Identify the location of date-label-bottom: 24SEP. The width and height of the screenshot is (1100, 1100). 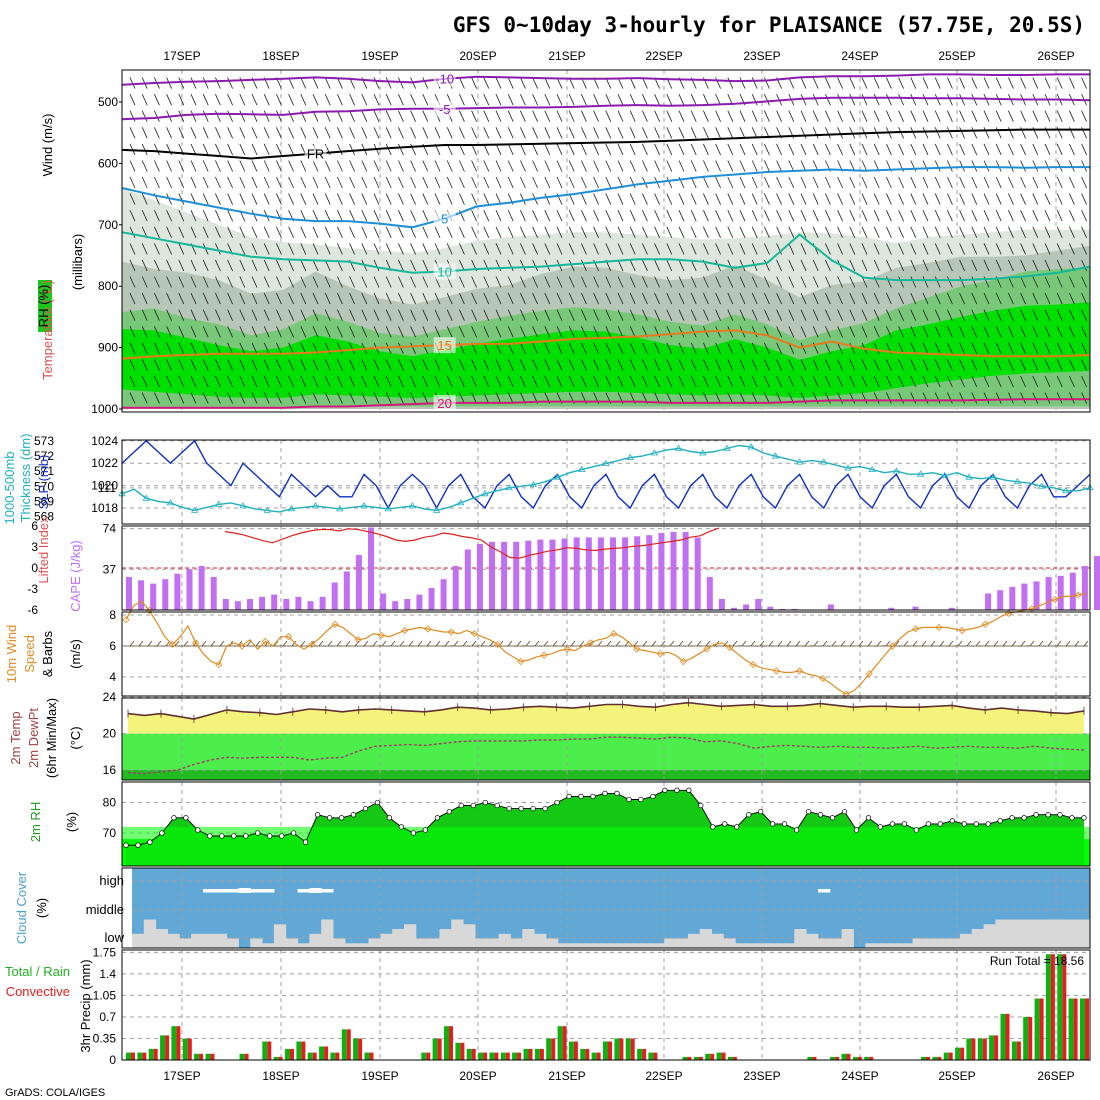
(859, 1076).